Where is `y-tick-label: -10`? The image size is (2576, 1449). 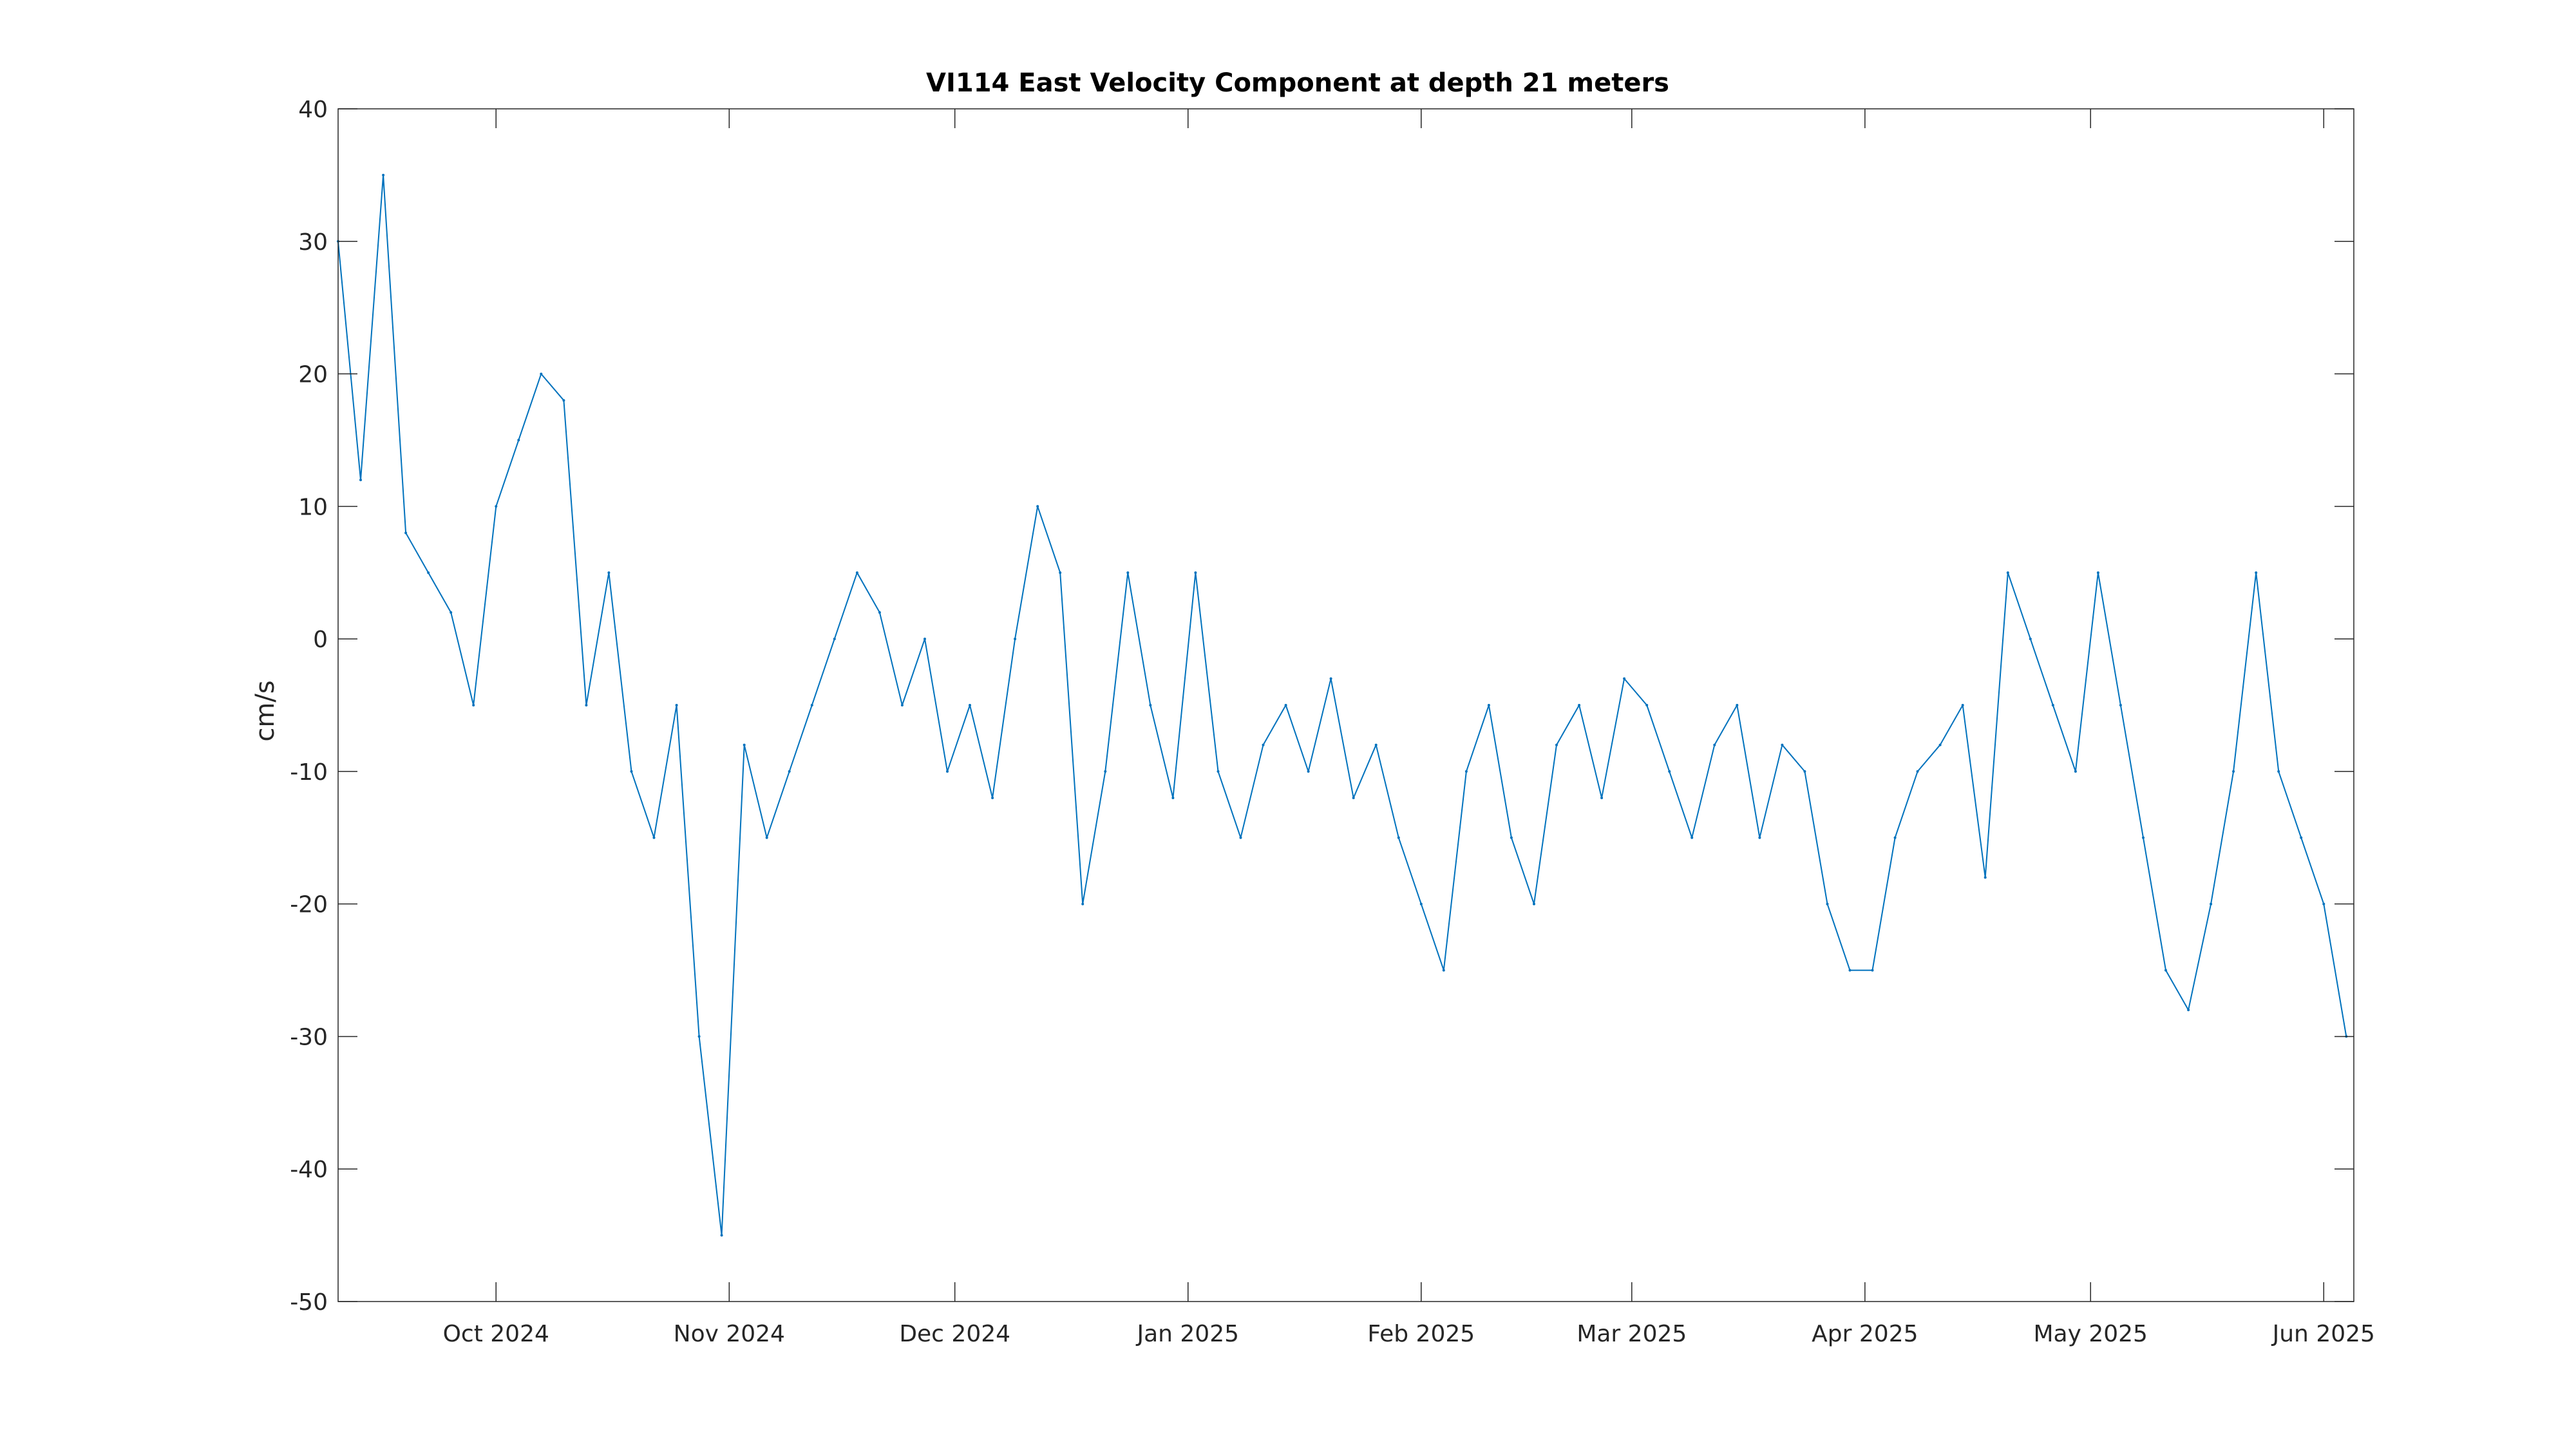 y-tick-label: -10 is located at coordinates (309, 773).